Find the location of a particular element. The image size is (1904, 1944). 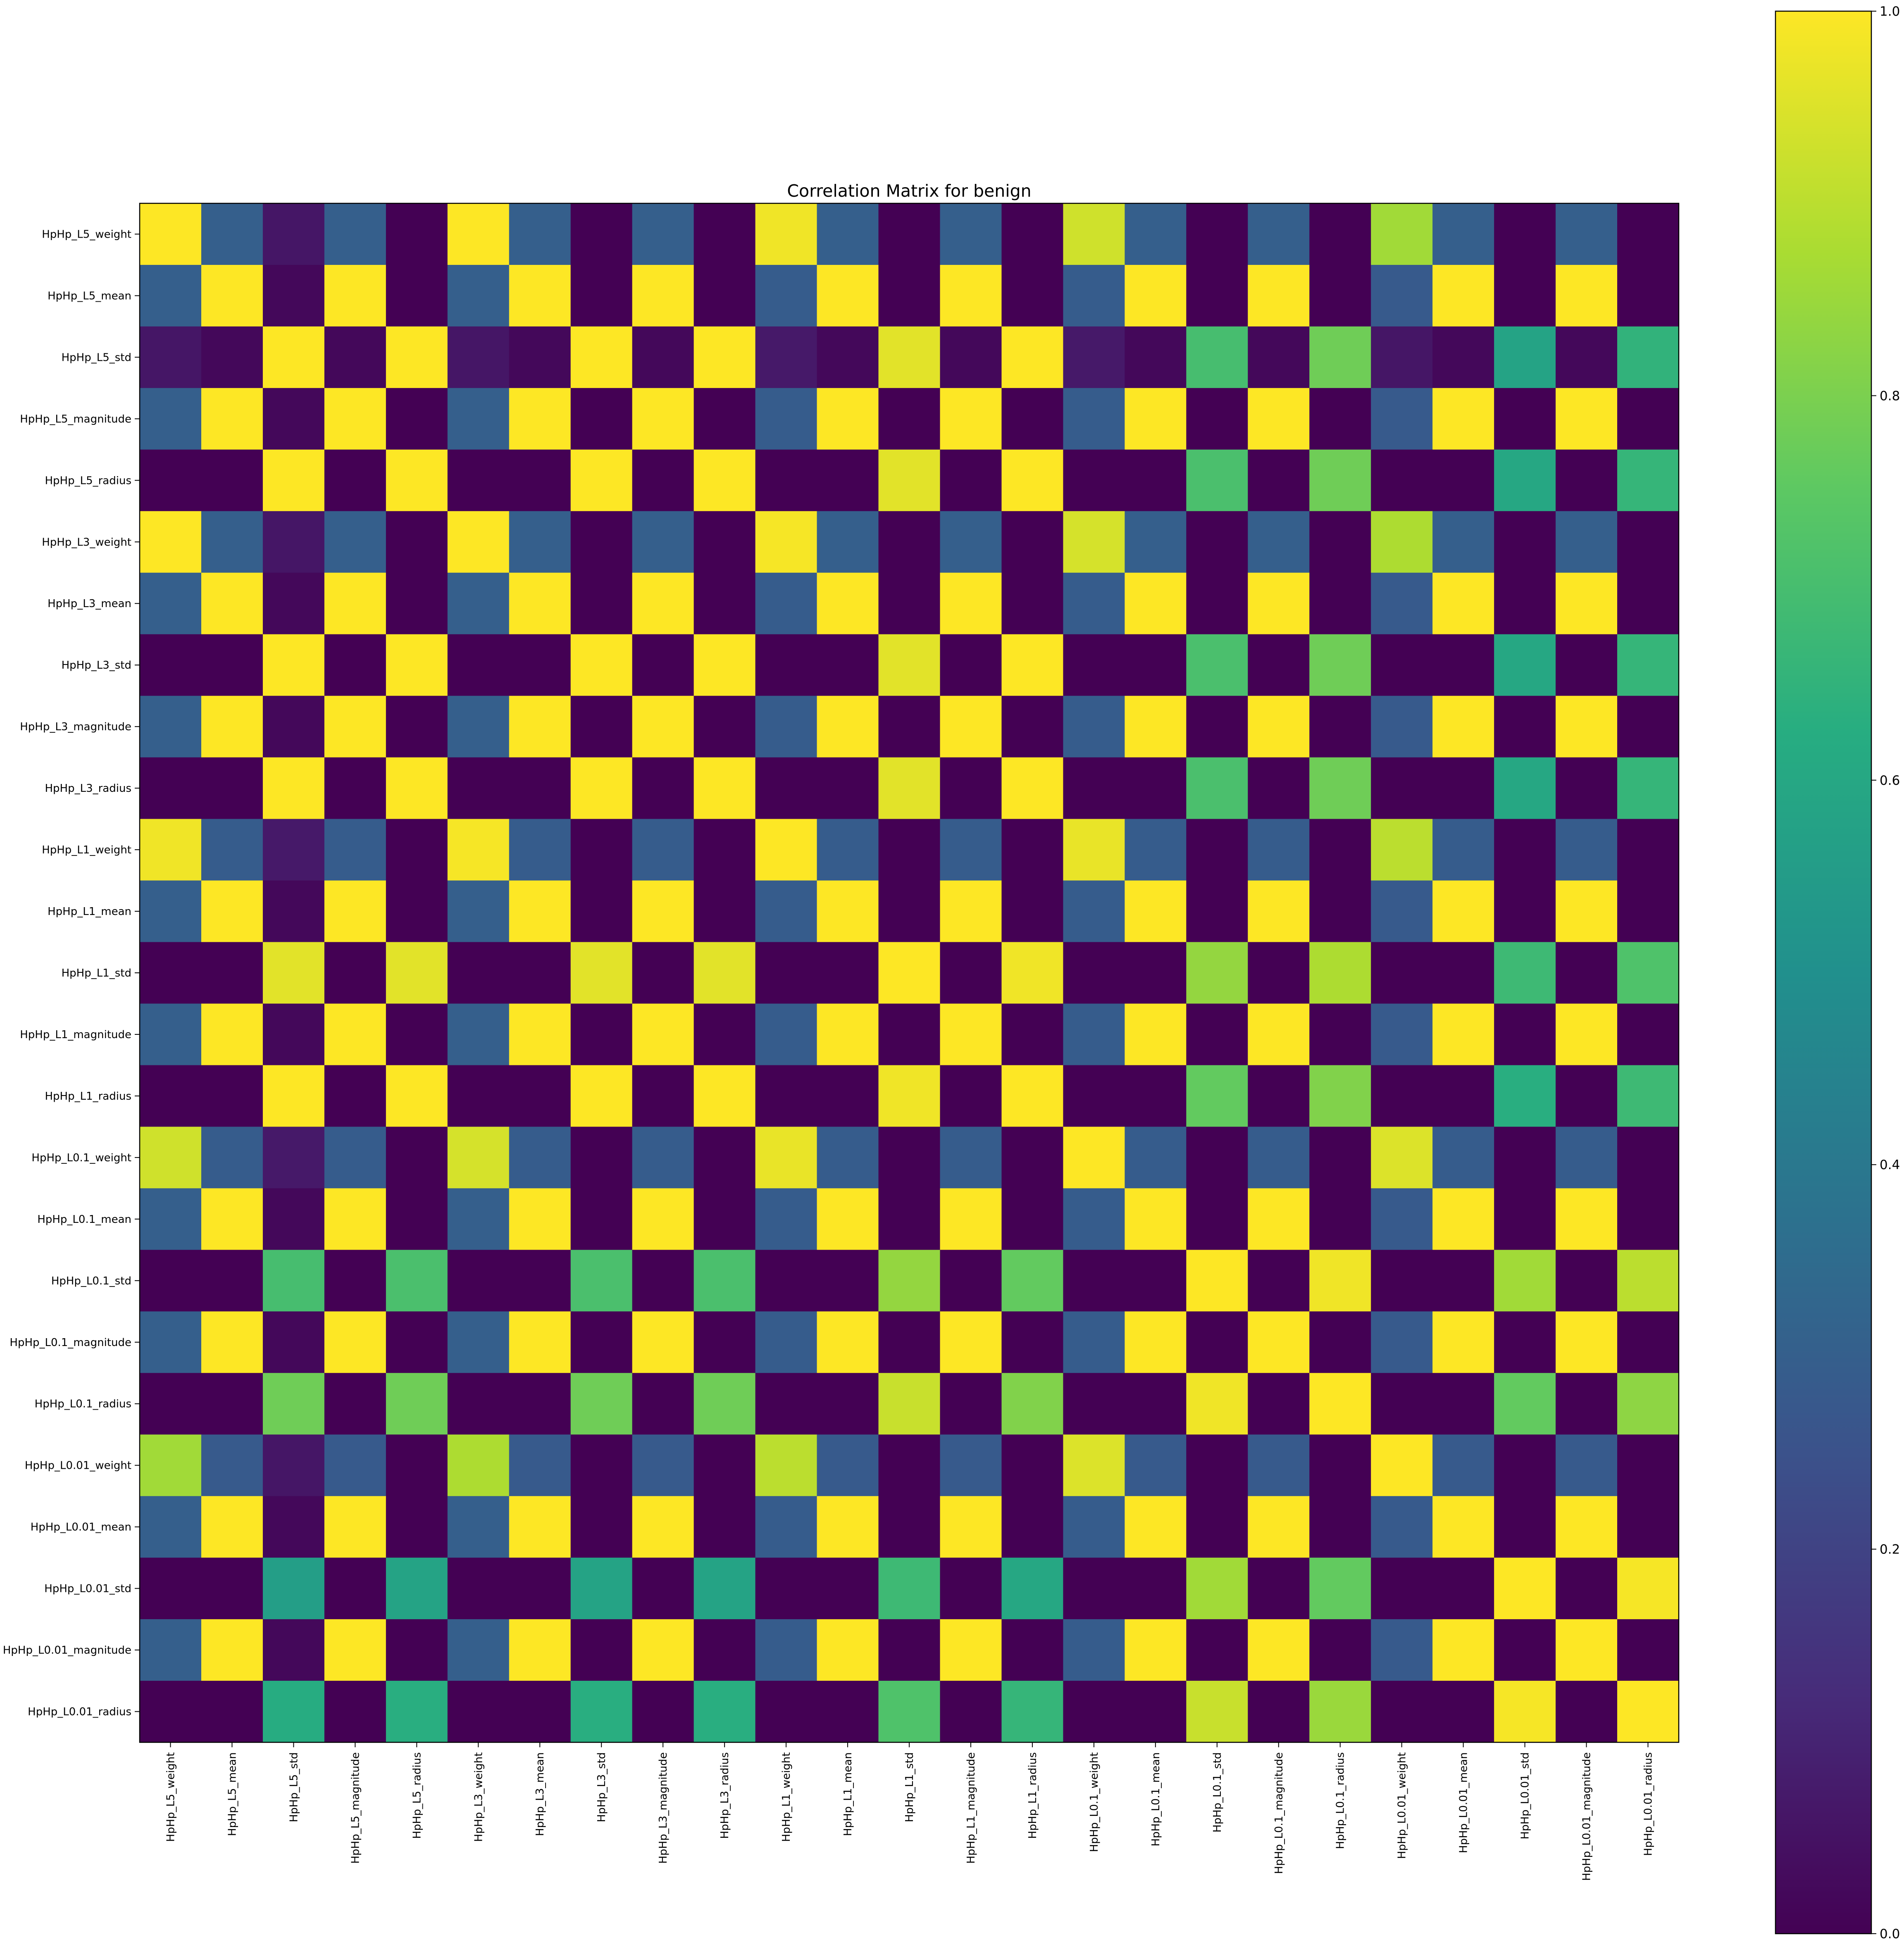

colorbar-tick-label: 0.8 is located at coordinates (1890, 395).